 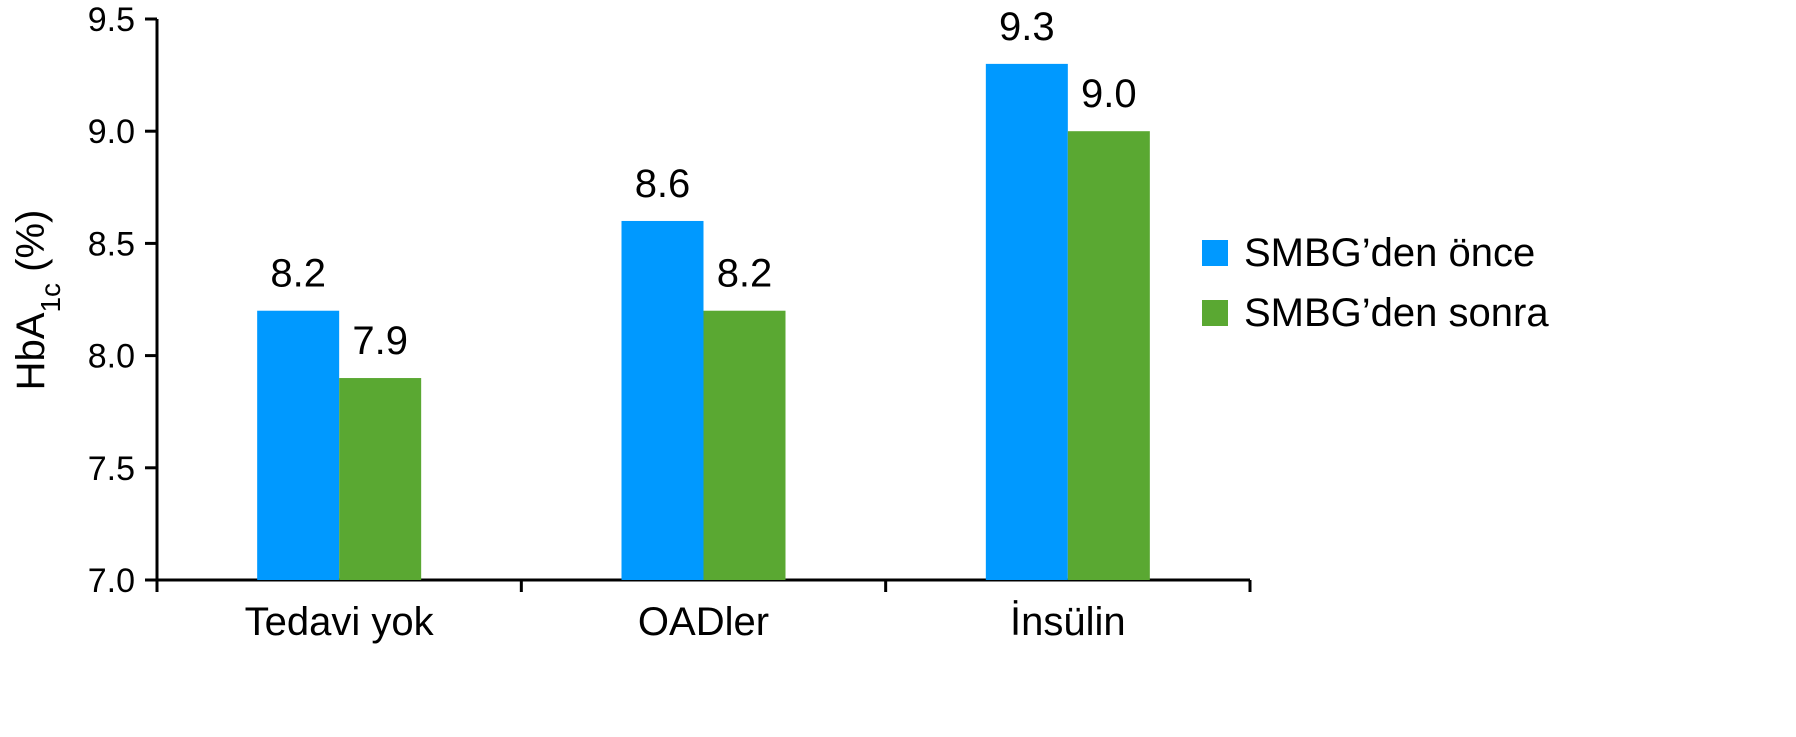 I want to click on x-category-label: İnsülin, so click(x=1068, y=621).